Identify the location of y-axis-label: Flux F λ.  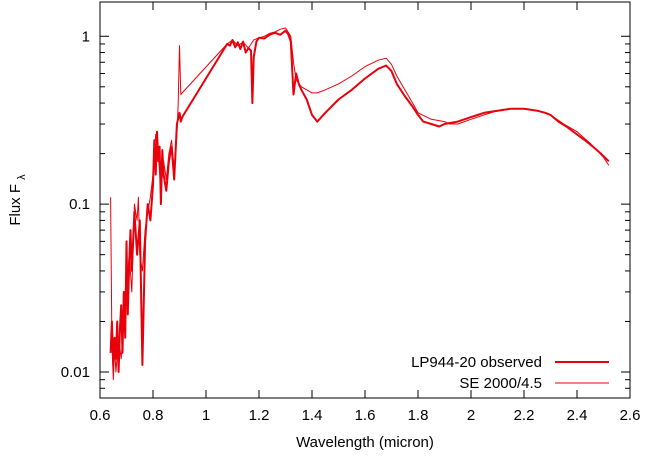
(17, 200).